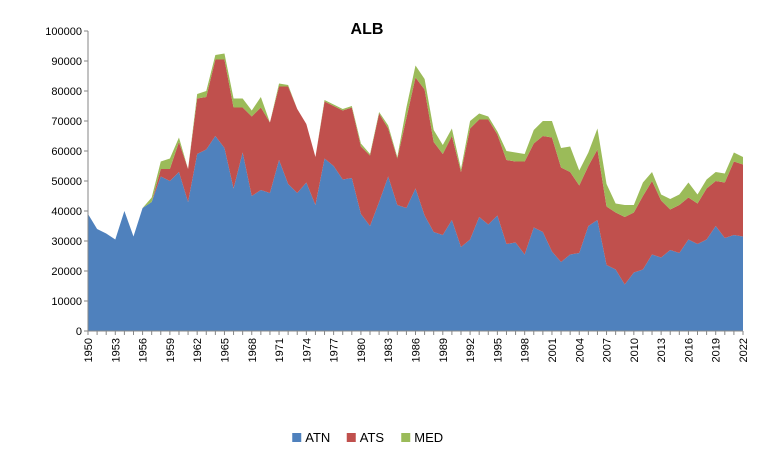 This screenshot has width=770, height=465. I want to click on x-tick-label: 1953, so click(116, 350).